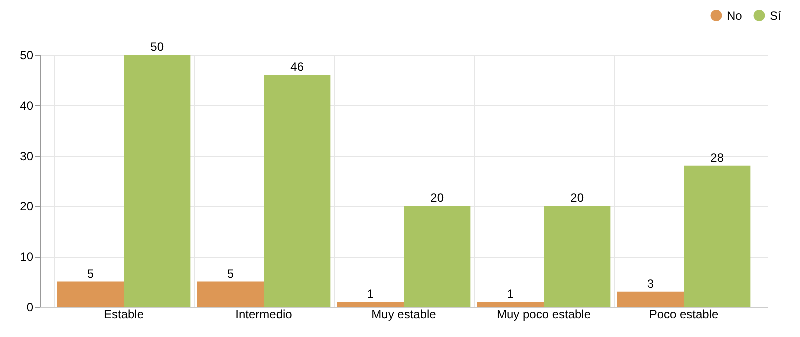 The image size is (800, 337). I want to click on y-tick-label: 0, so click(30, 307).